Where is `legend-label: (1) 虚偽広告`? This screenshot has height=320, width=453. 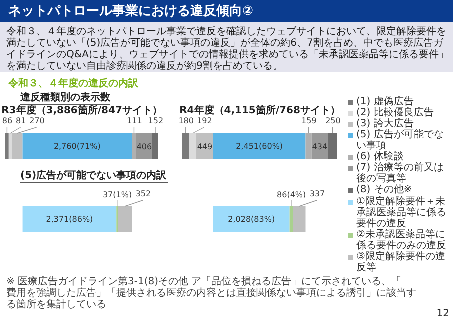 legend-label: (1) 虚偽広告 is located at coordinates (385, 102).